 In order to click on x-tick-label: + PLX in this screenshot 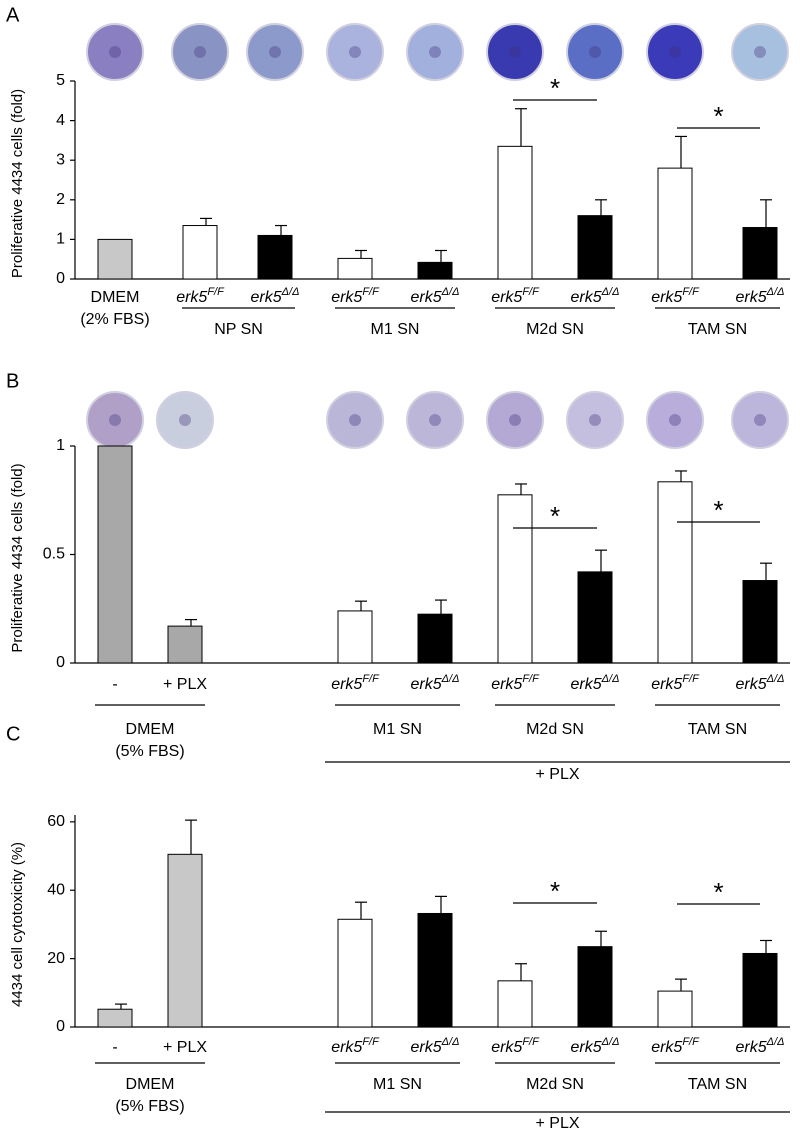, I will do `click(185, 684)`.